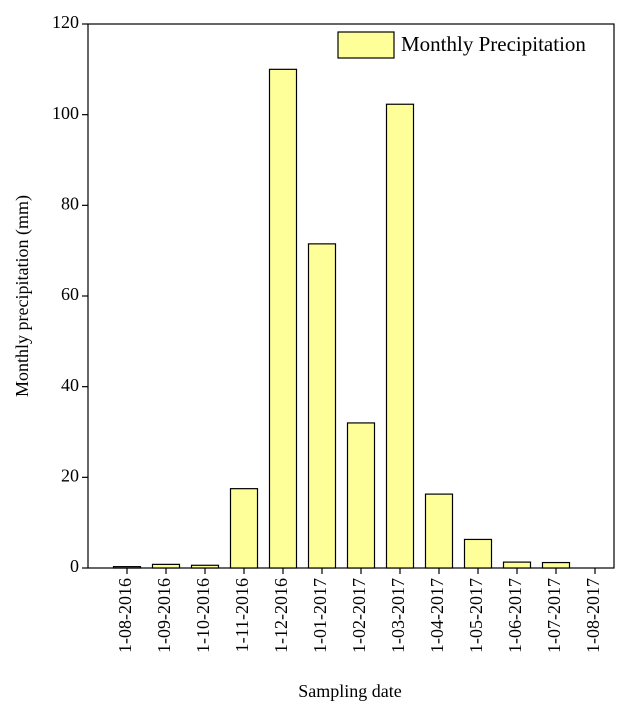  Describe the element at coordinates (74, 566) in the screenshot. I see `y-tick-label: 0` at that location.